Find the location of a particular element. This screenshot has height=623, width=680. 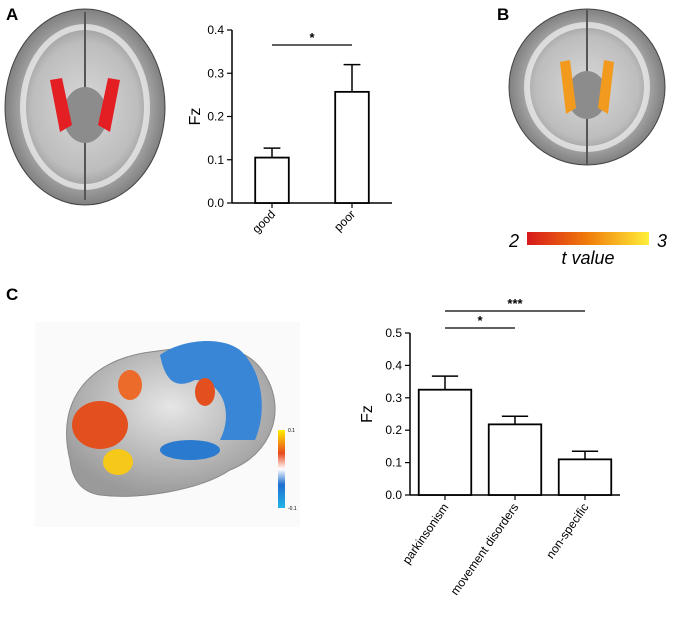

colorbar-tick-label: 3 is located at coordinates (662, 241).